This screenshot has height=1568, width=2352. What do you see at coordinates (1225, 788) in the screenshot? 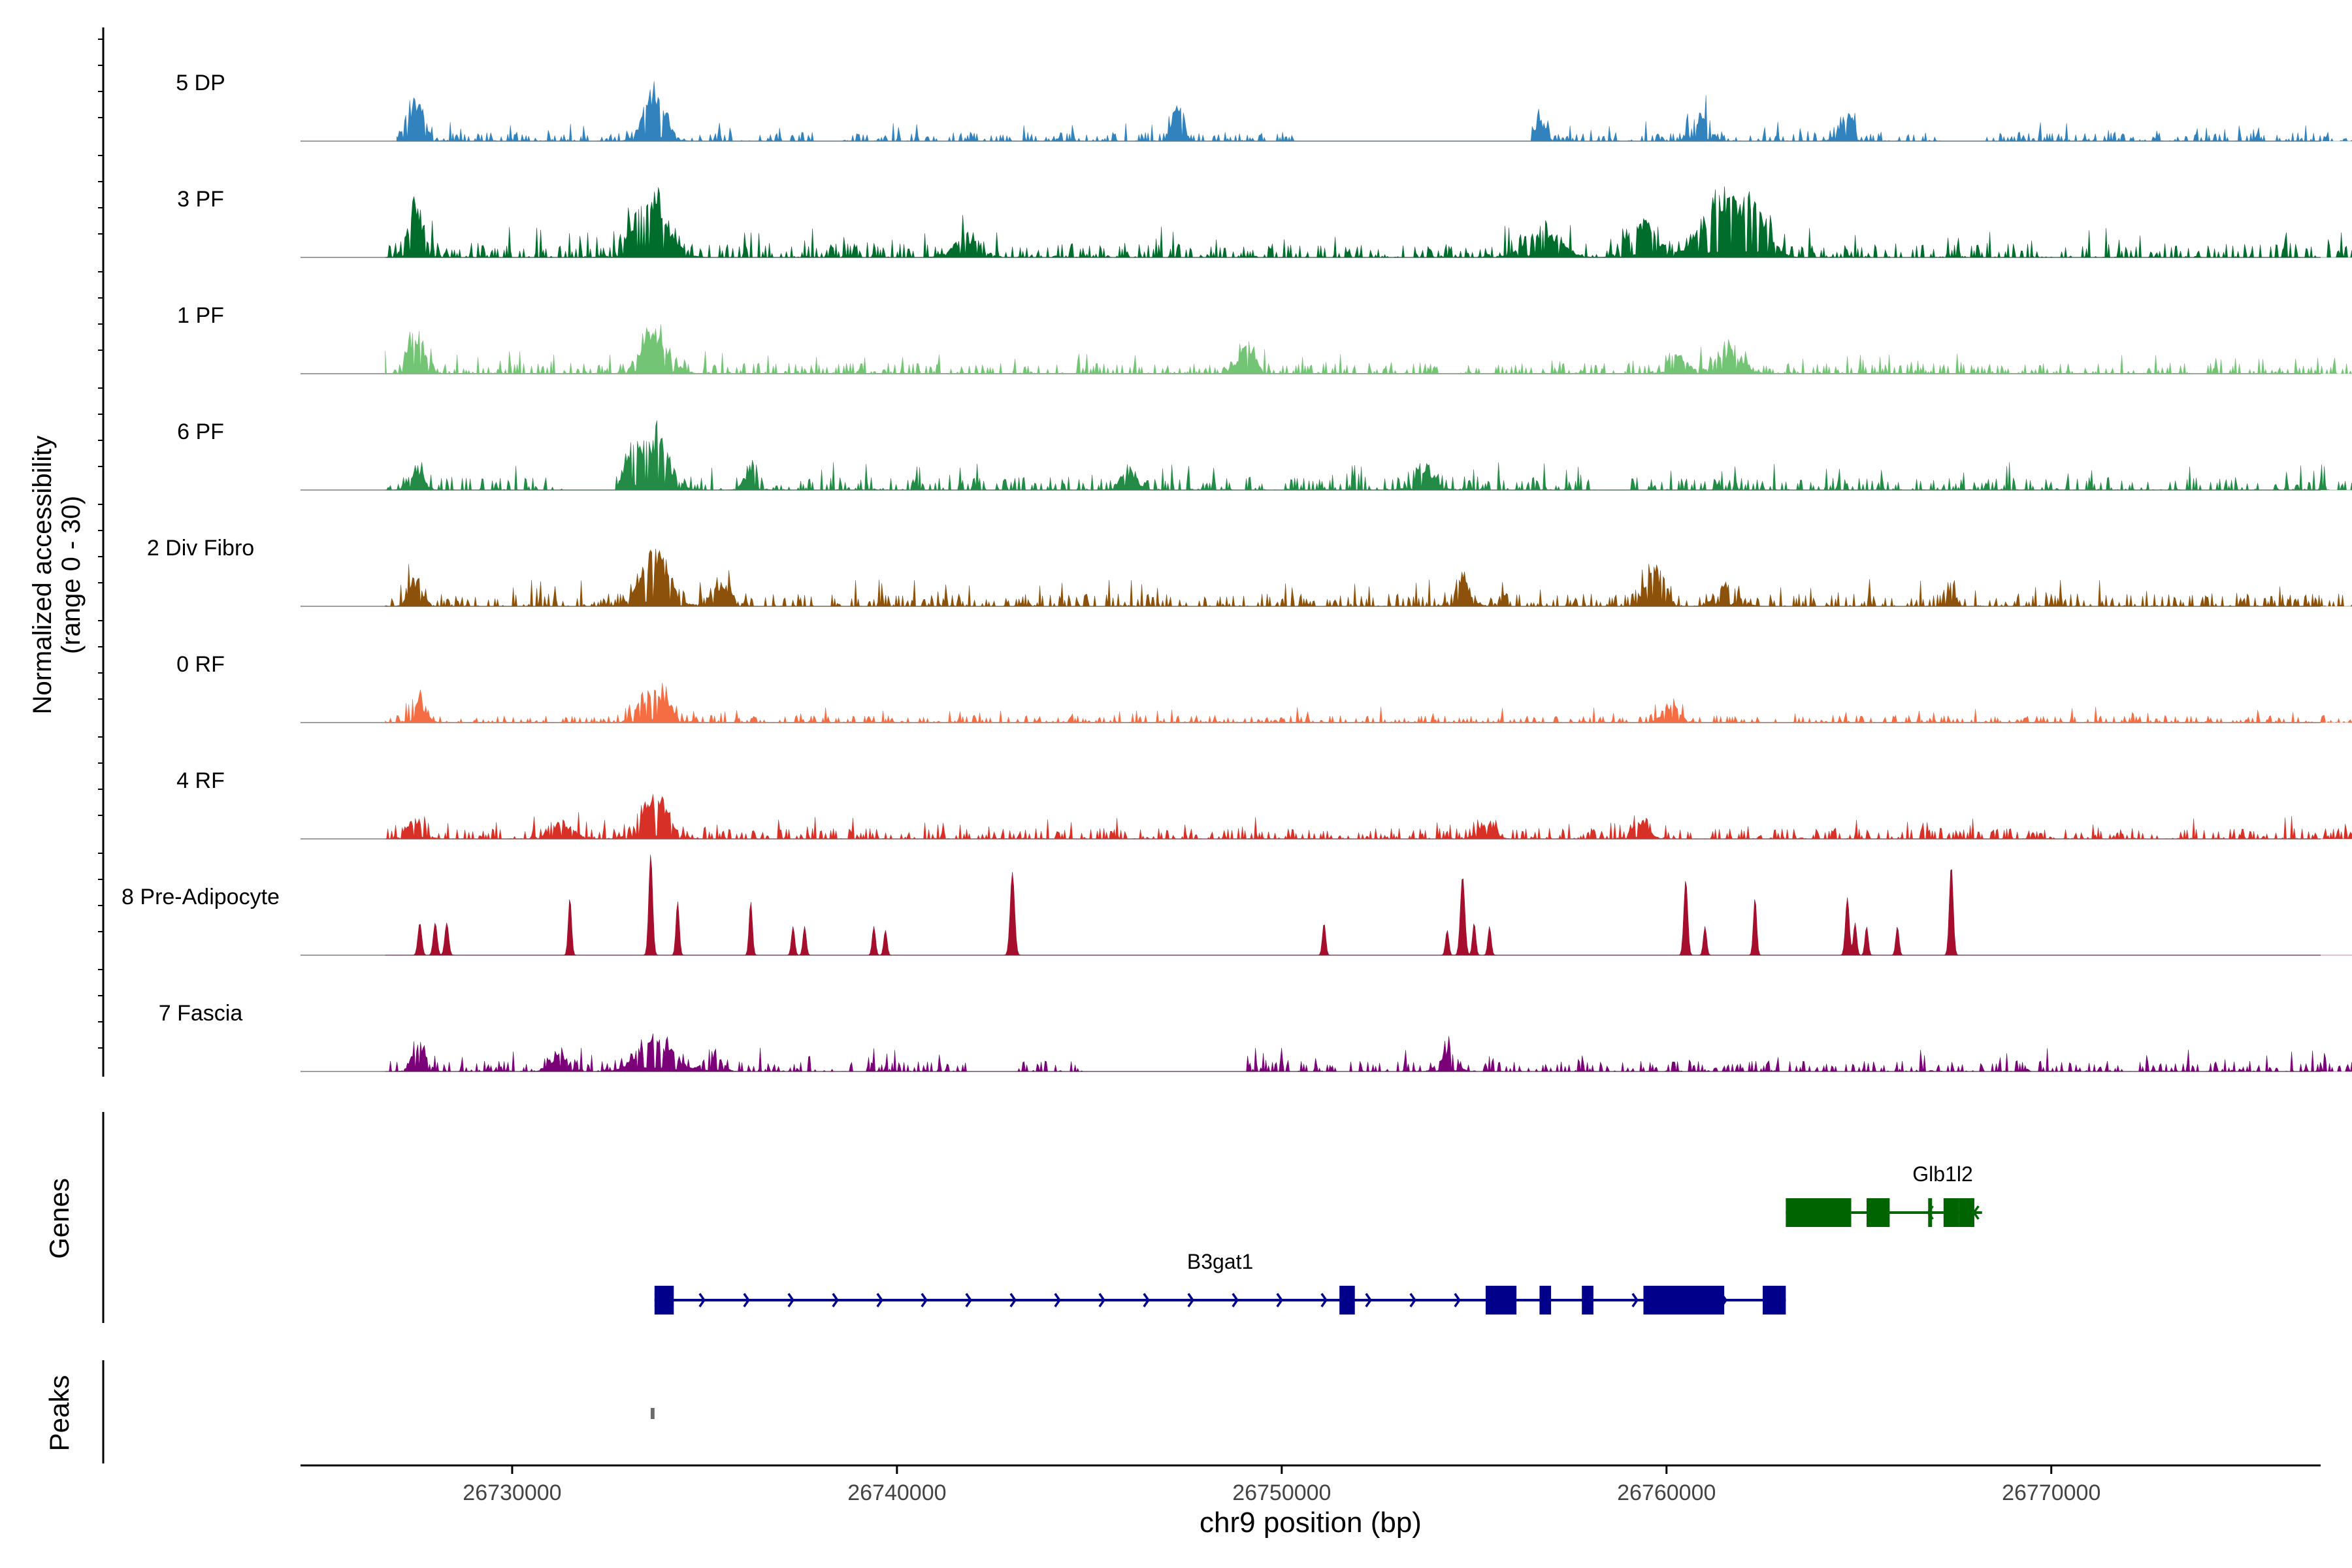
I see `track-4-rf: 4 RF` at bounding box center [1225, 788].